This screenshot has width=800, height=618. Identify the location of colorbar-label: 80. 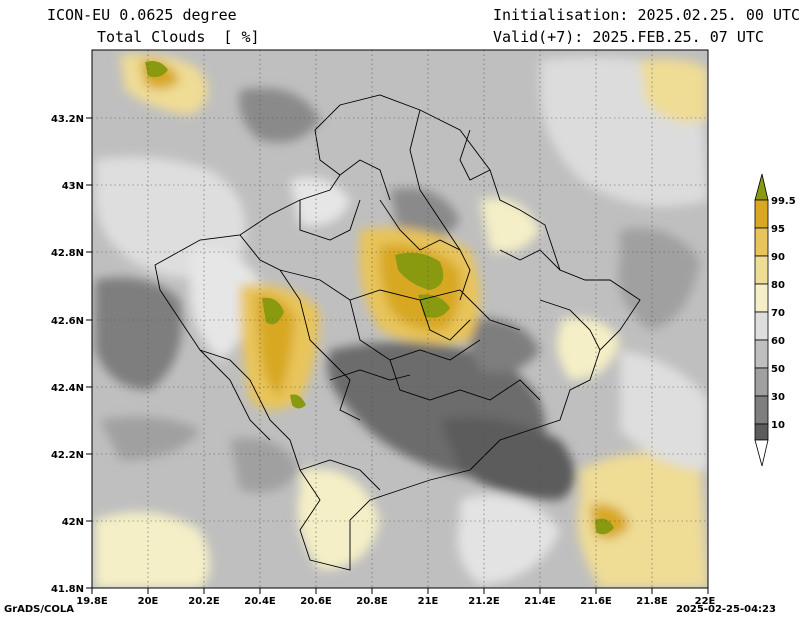
(778, 285).